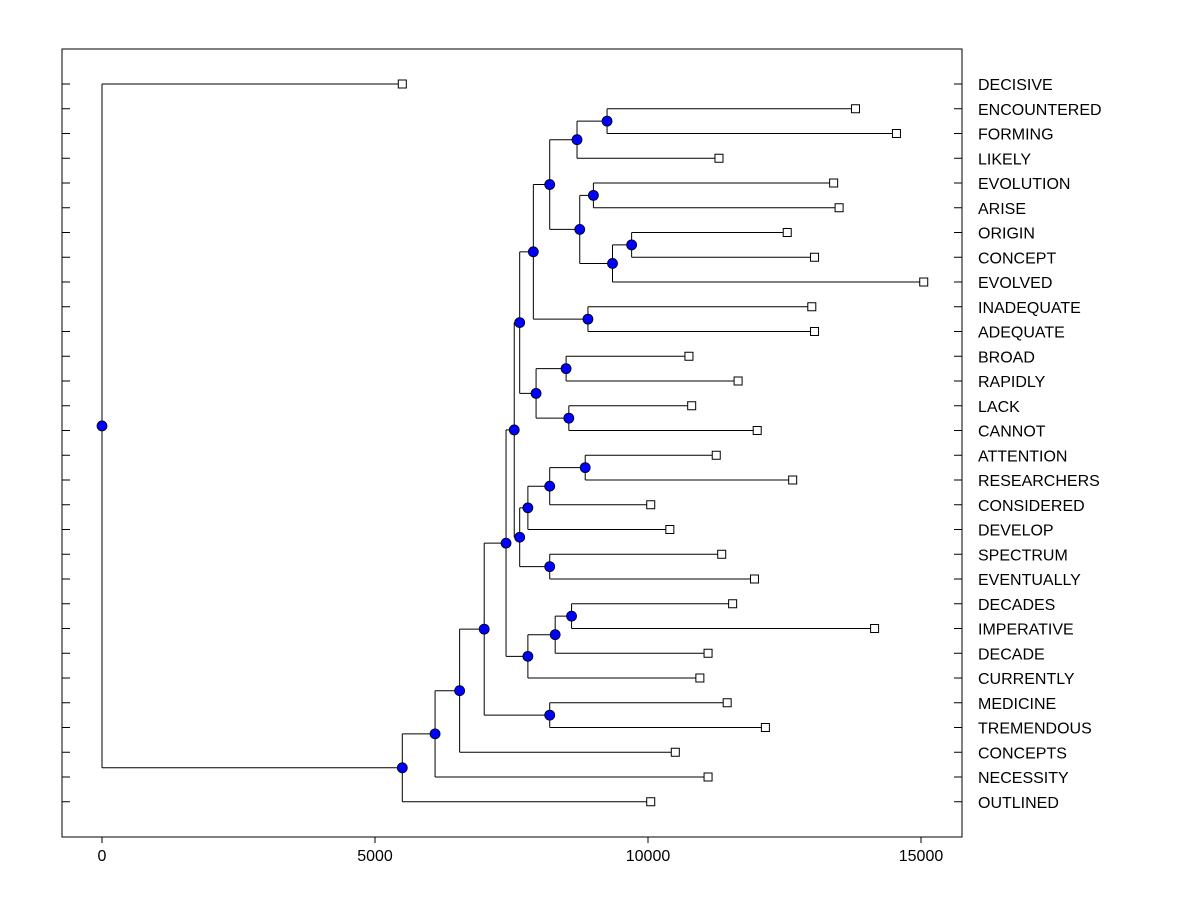 Image resolution: width=1200 pixels, height=900 pixels. I want to click on leaf-label: OUTLINED, so click(1018, 803).